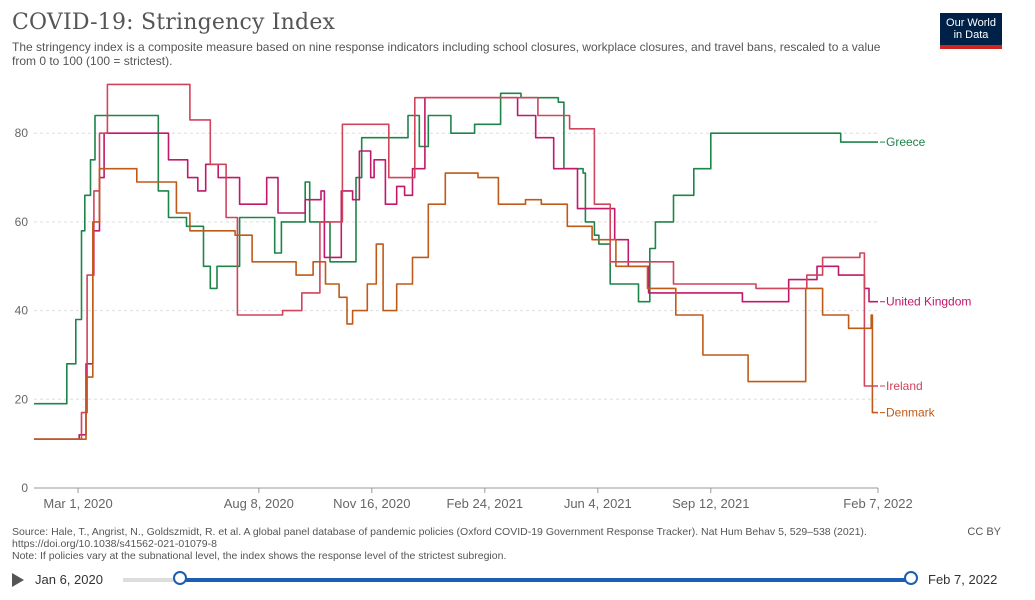 This screenshot has width=1035, height=600. I want to click on y-tick-label: 80, so click(22, 133).